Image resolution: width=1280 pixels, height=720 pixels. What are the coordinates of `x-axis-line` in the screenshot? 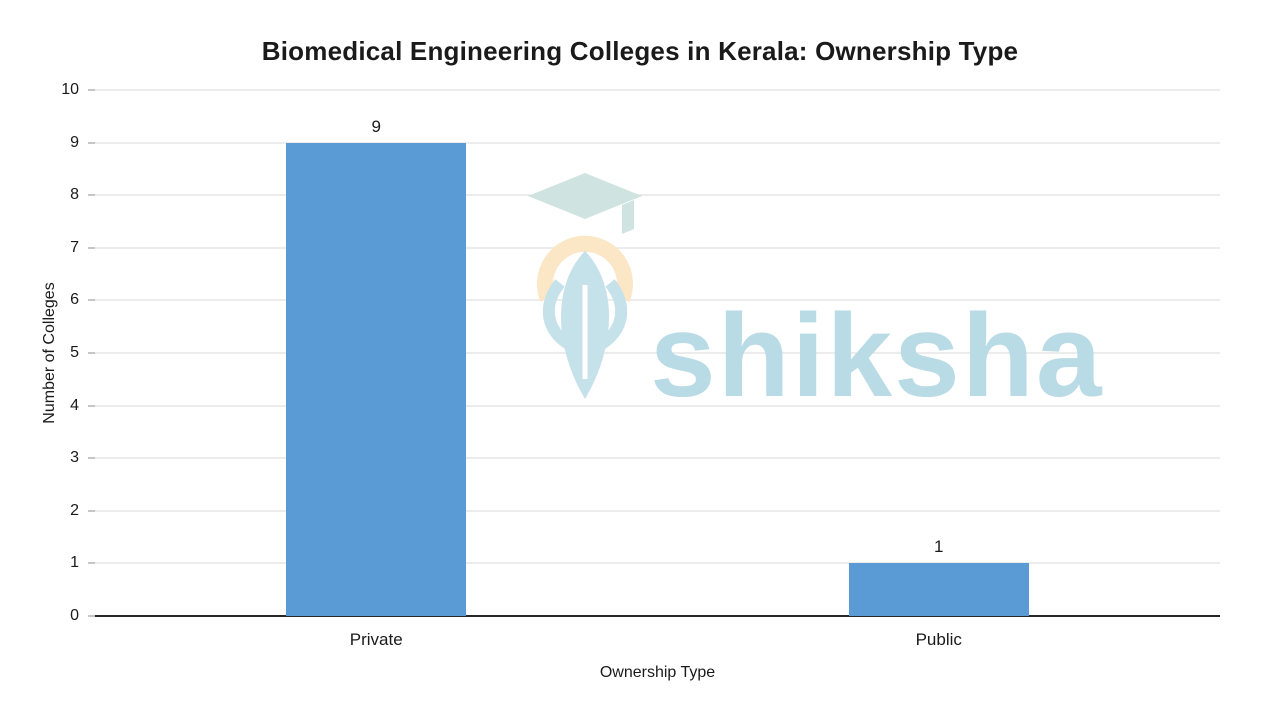 It's located at (657, 616).